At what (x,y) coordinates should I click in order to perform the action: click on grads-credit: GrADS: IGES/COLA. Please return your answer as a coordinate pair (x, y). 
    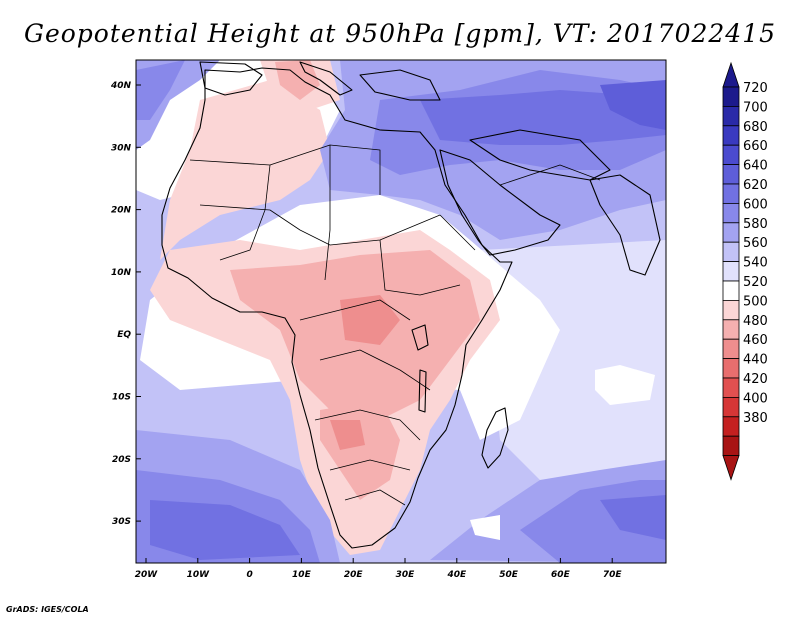
    Looking at the image, I should click on (47, 609).